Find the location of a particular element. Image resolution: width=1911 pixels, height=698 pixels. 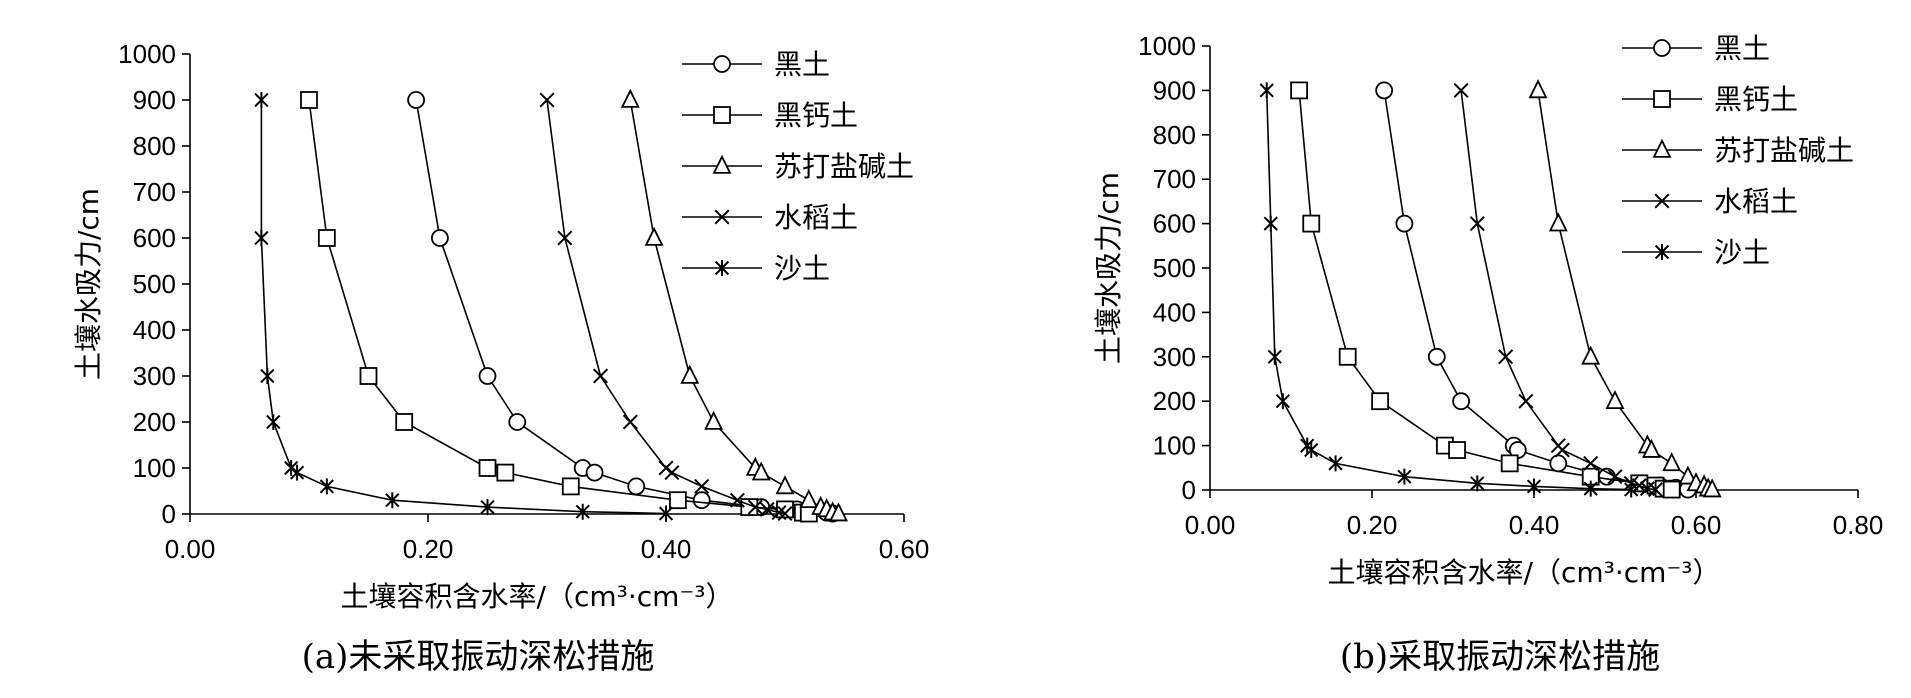

y-tick-label: 1000 is located at coordinates (1167, 46).